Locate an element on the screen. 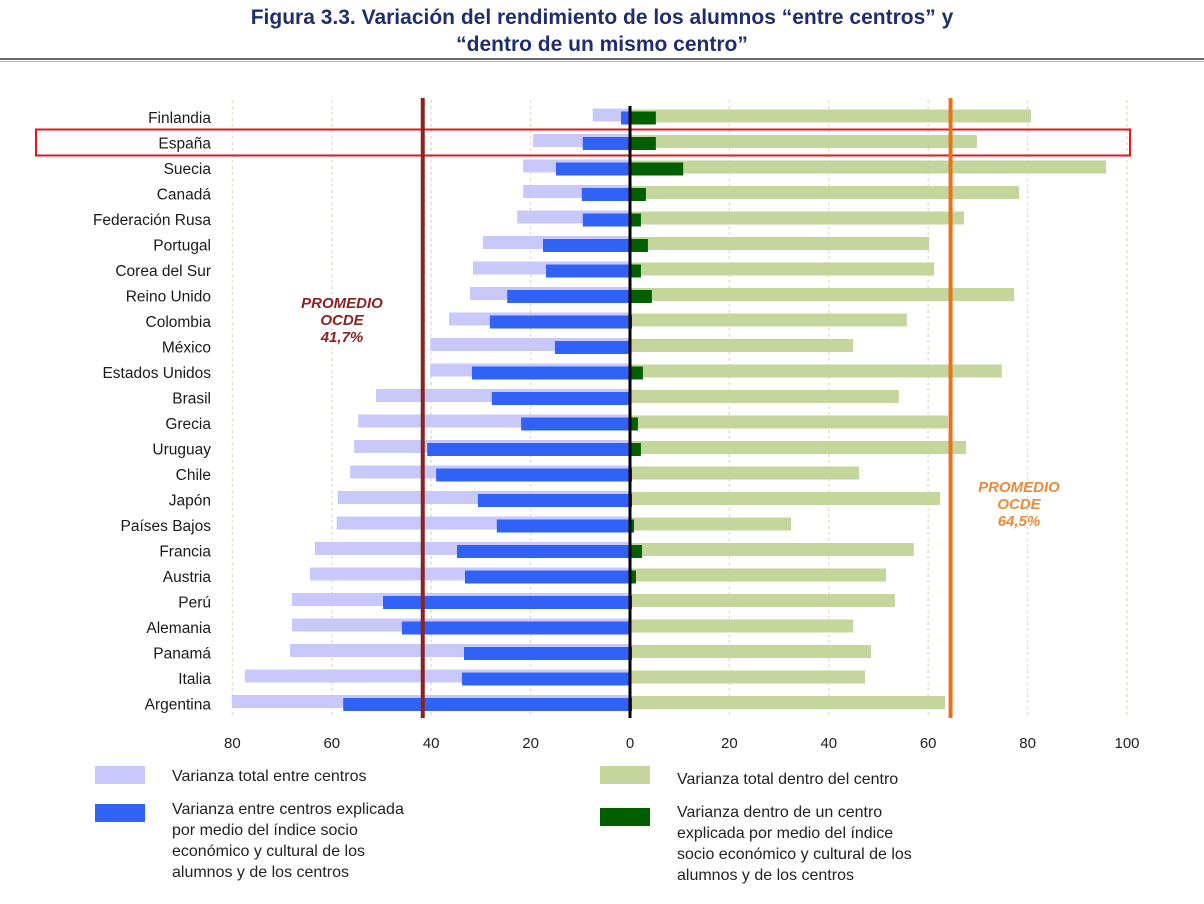 This screenshot has width=1204, height=904. title-divider-shadow is located at coordinates (602, 61).